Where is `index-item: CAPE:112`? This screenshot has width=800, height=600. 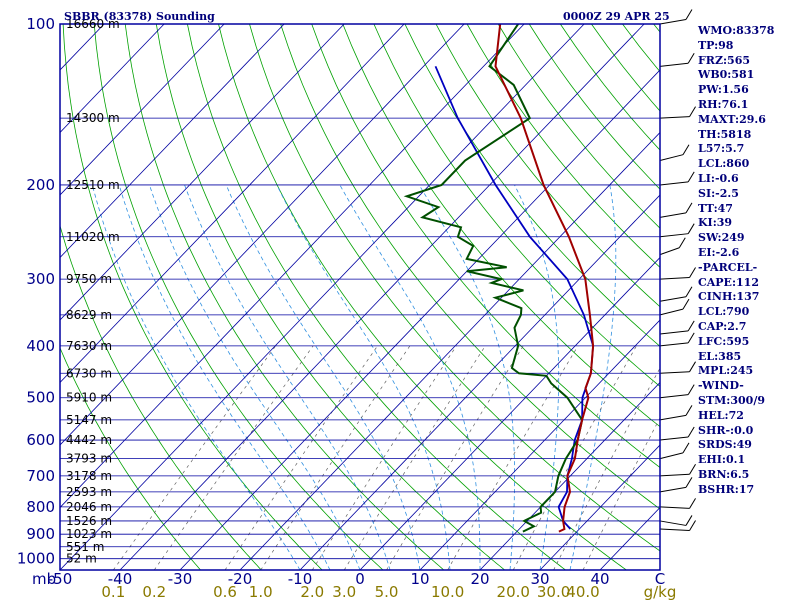
index-item: CAPE:112 is located at coordinates (728, 282).